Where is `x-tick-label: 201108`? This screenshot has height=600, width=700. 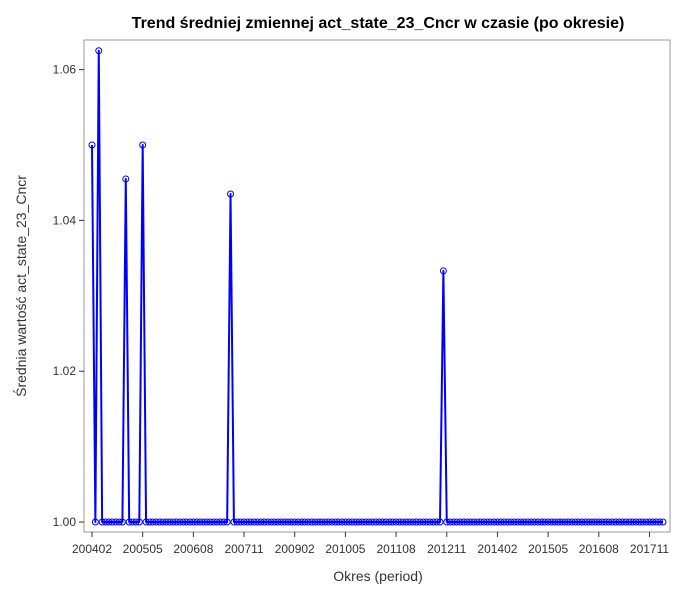 x-tick-label: 201108 is located at coordinates (396, 549).